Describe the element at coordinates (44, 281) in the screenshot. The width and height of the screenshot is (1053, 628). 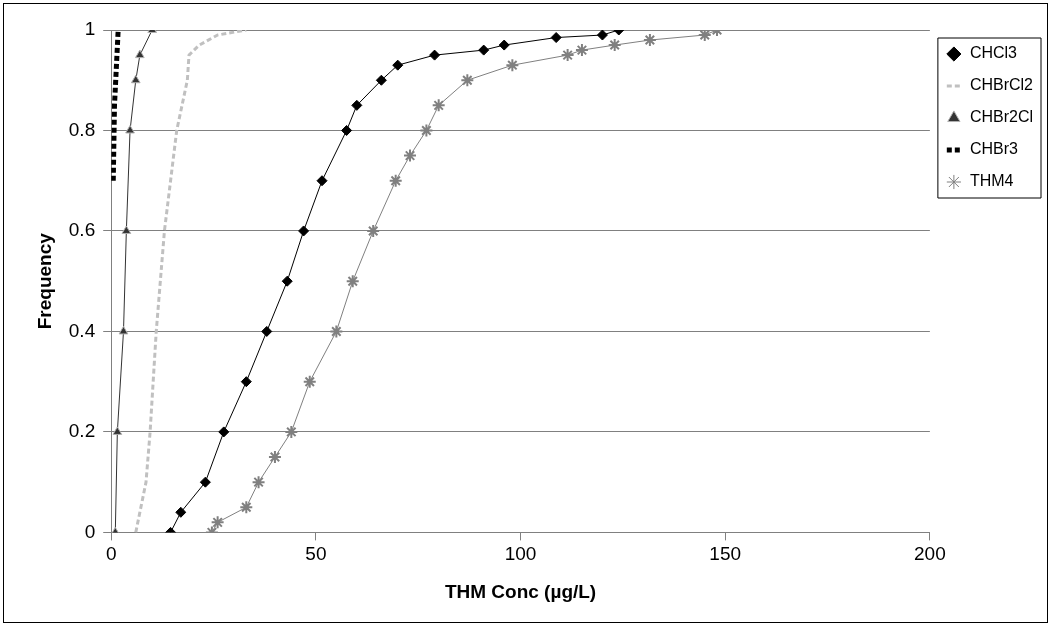
I see `y-axis-title: Frequency` at that location.